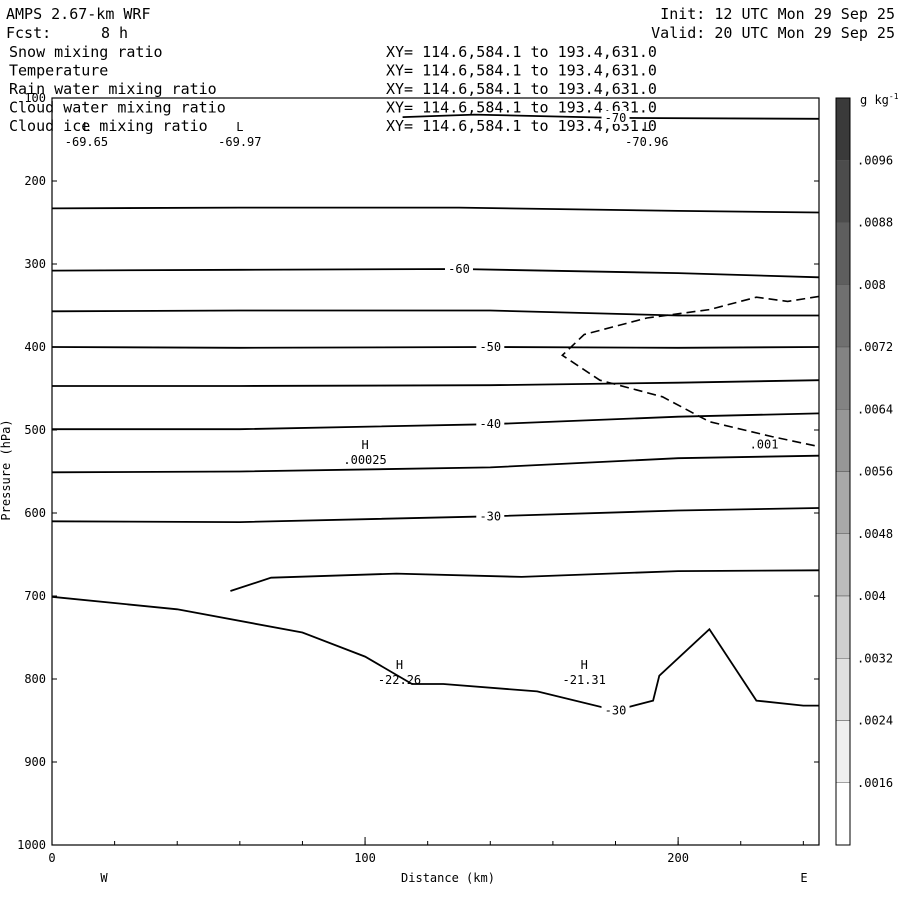  I want to click on east-label: E, so click(803, 878).